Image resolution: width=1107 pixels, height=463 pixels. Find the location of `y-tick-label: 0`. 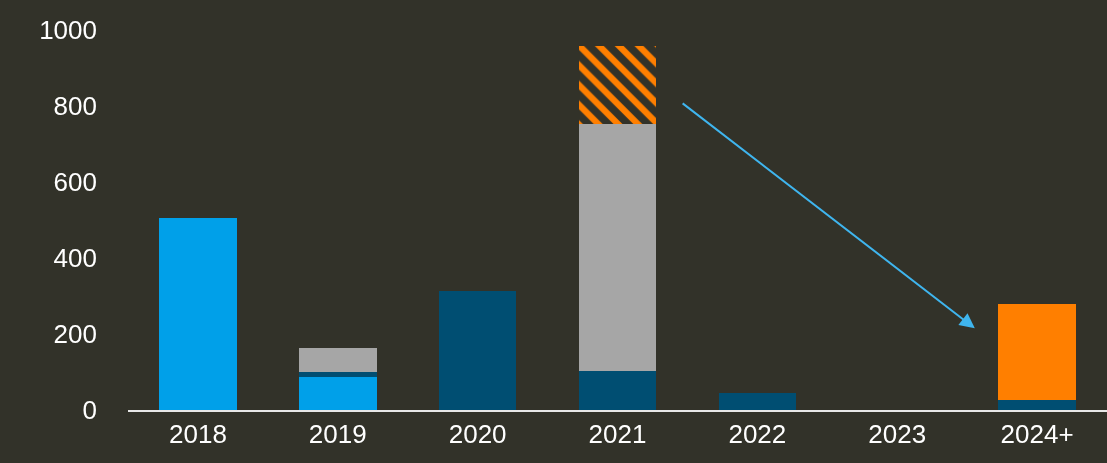

y-tick-label: 0 is located at coordinates (89, 410).